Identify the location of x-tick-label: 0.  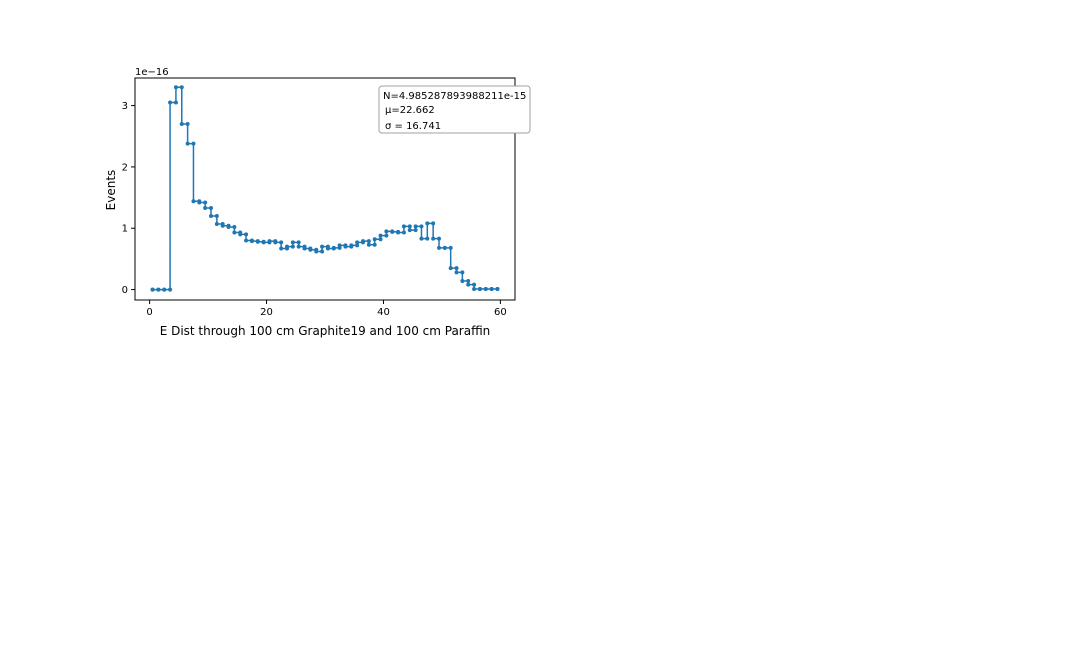
(149, 312).